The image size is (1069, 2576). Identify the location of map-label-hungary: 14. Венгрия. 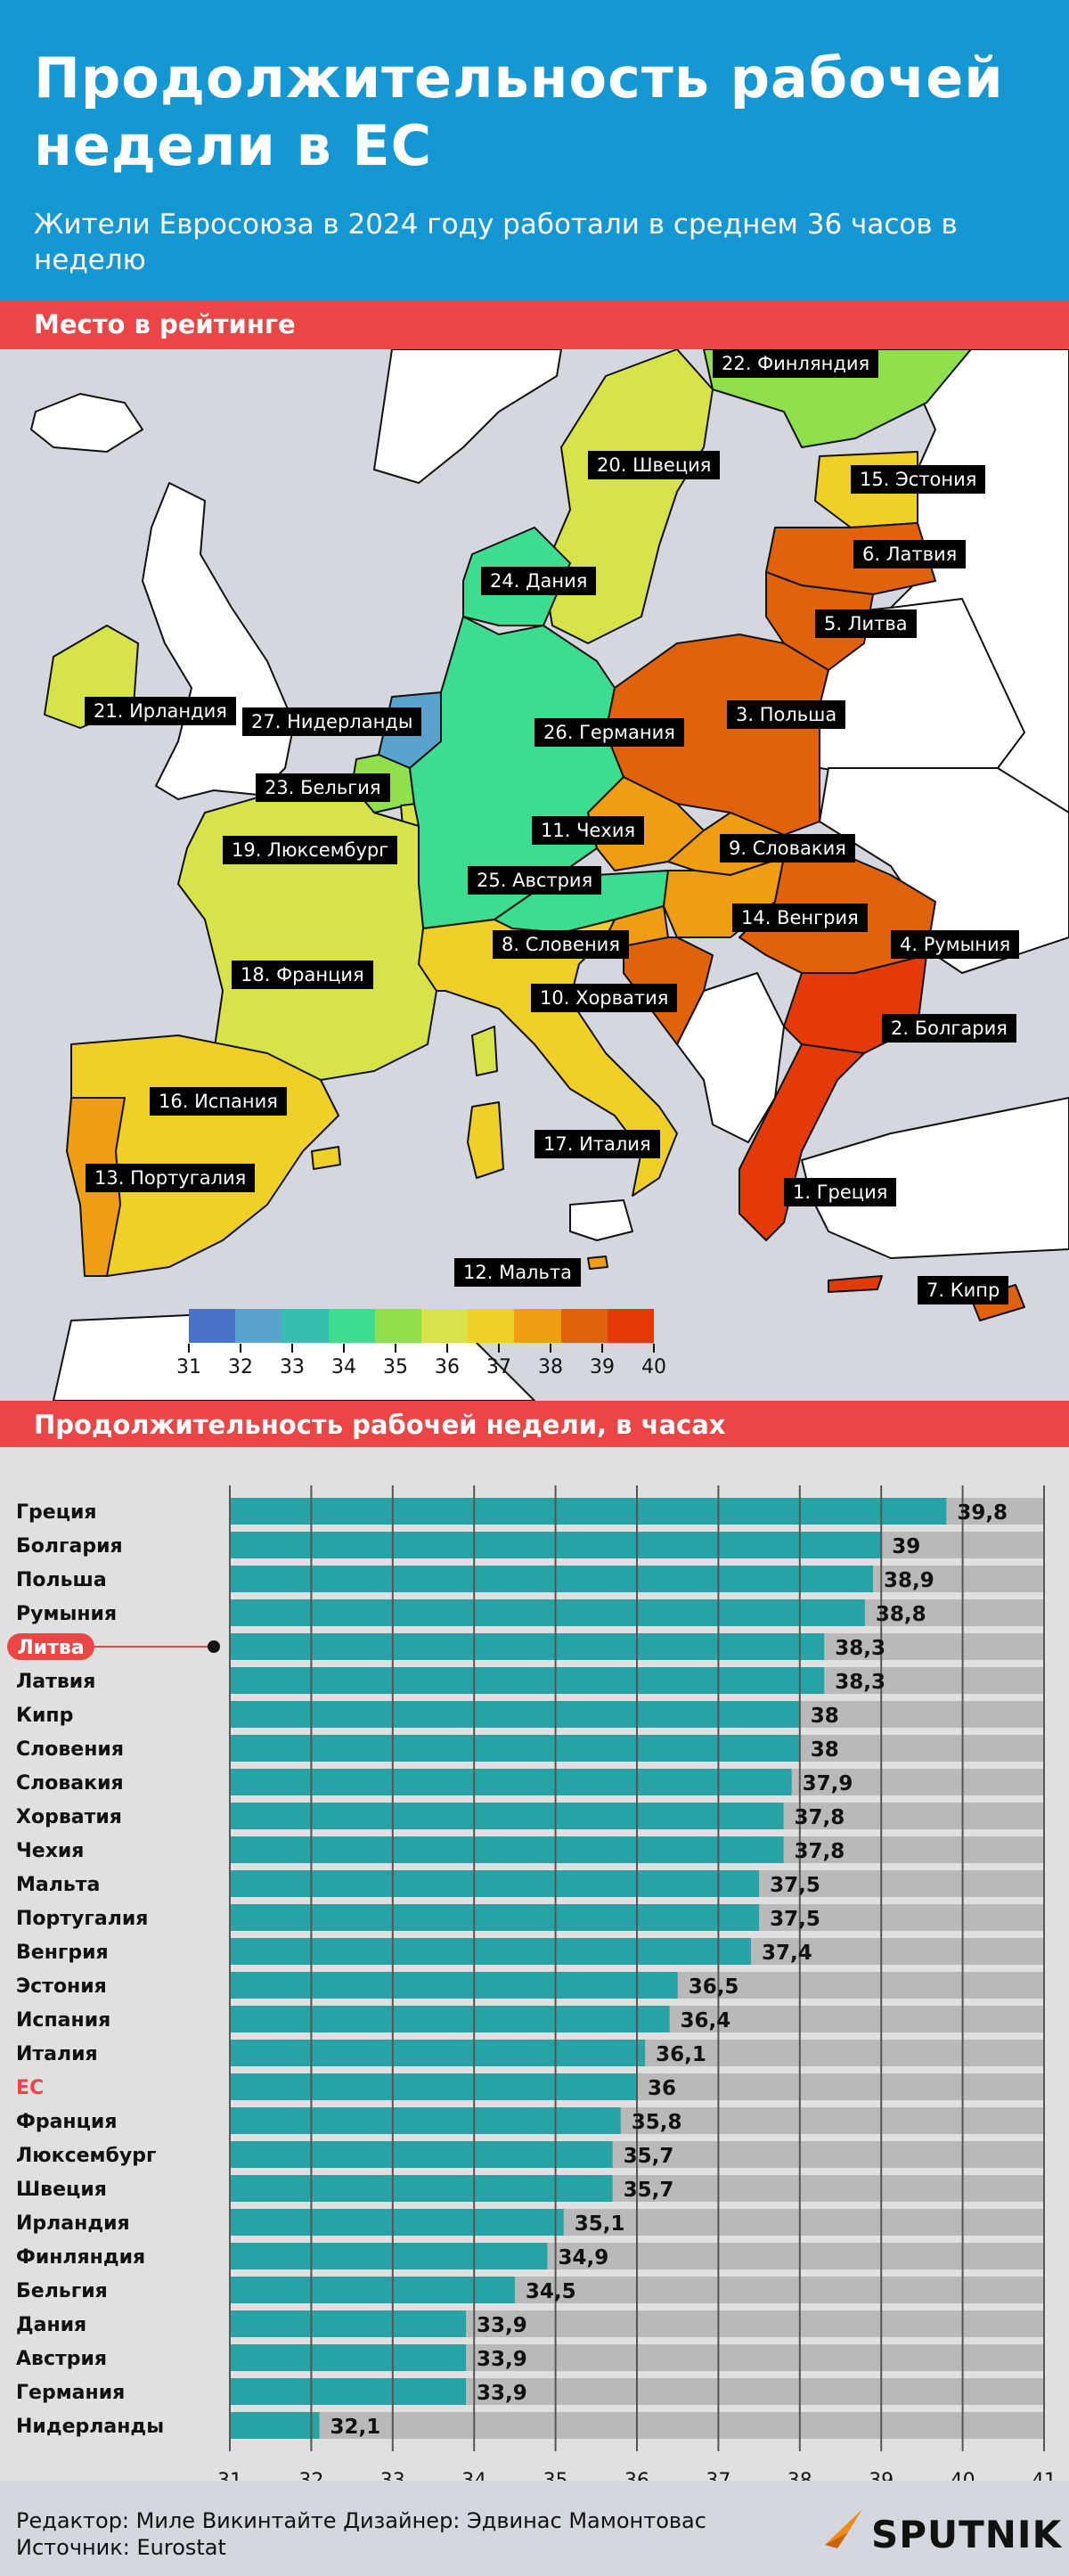
(800, 918).